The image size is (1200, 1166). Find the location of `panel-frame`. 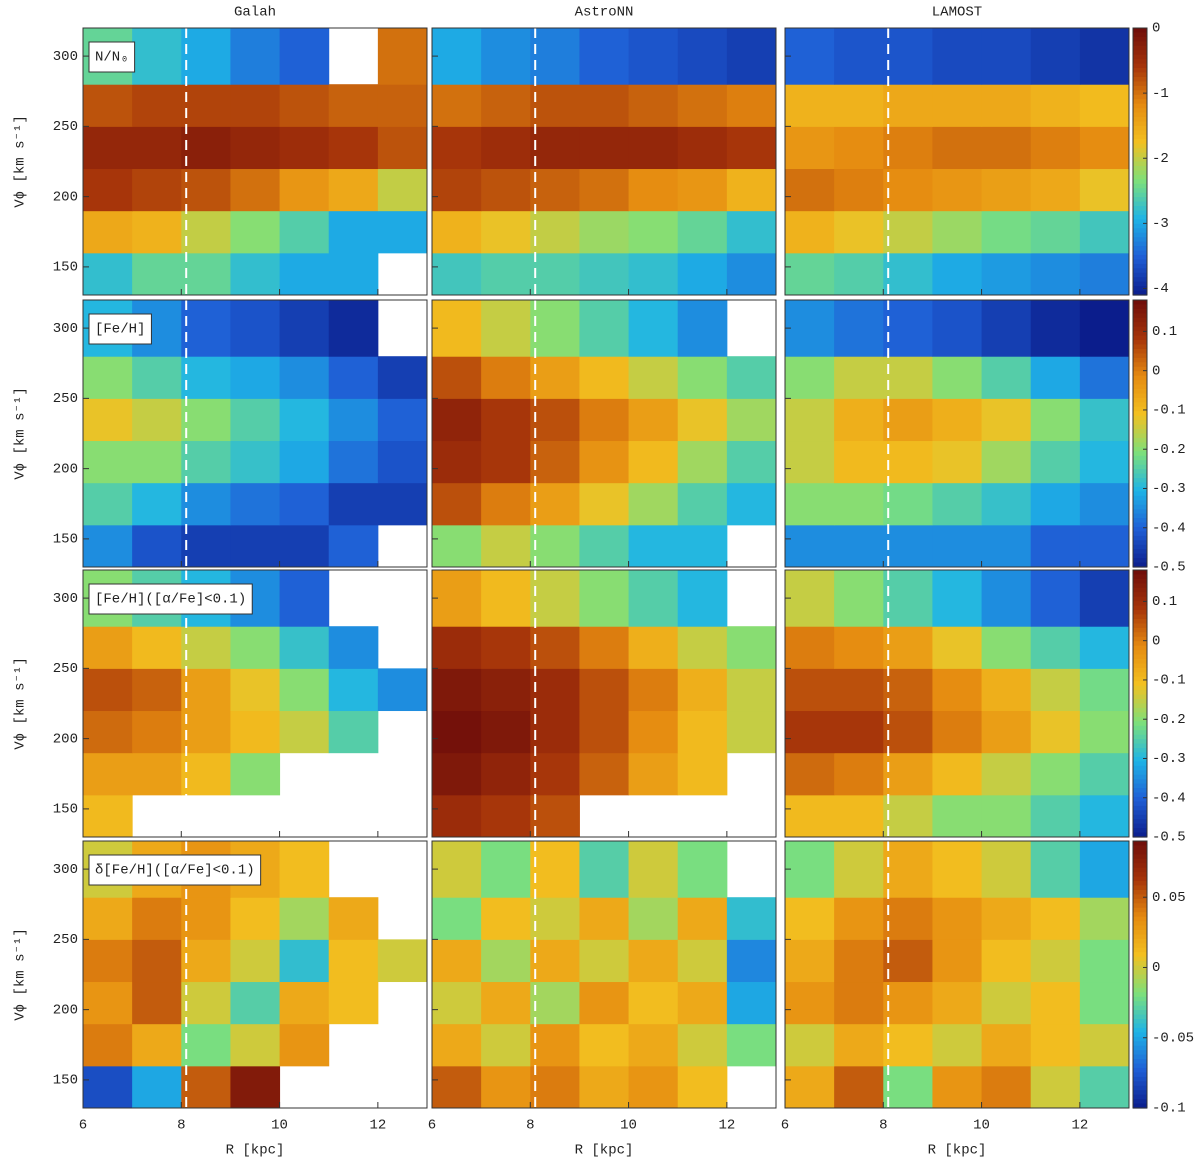

panel-frame is located at coordinates (604, 161).